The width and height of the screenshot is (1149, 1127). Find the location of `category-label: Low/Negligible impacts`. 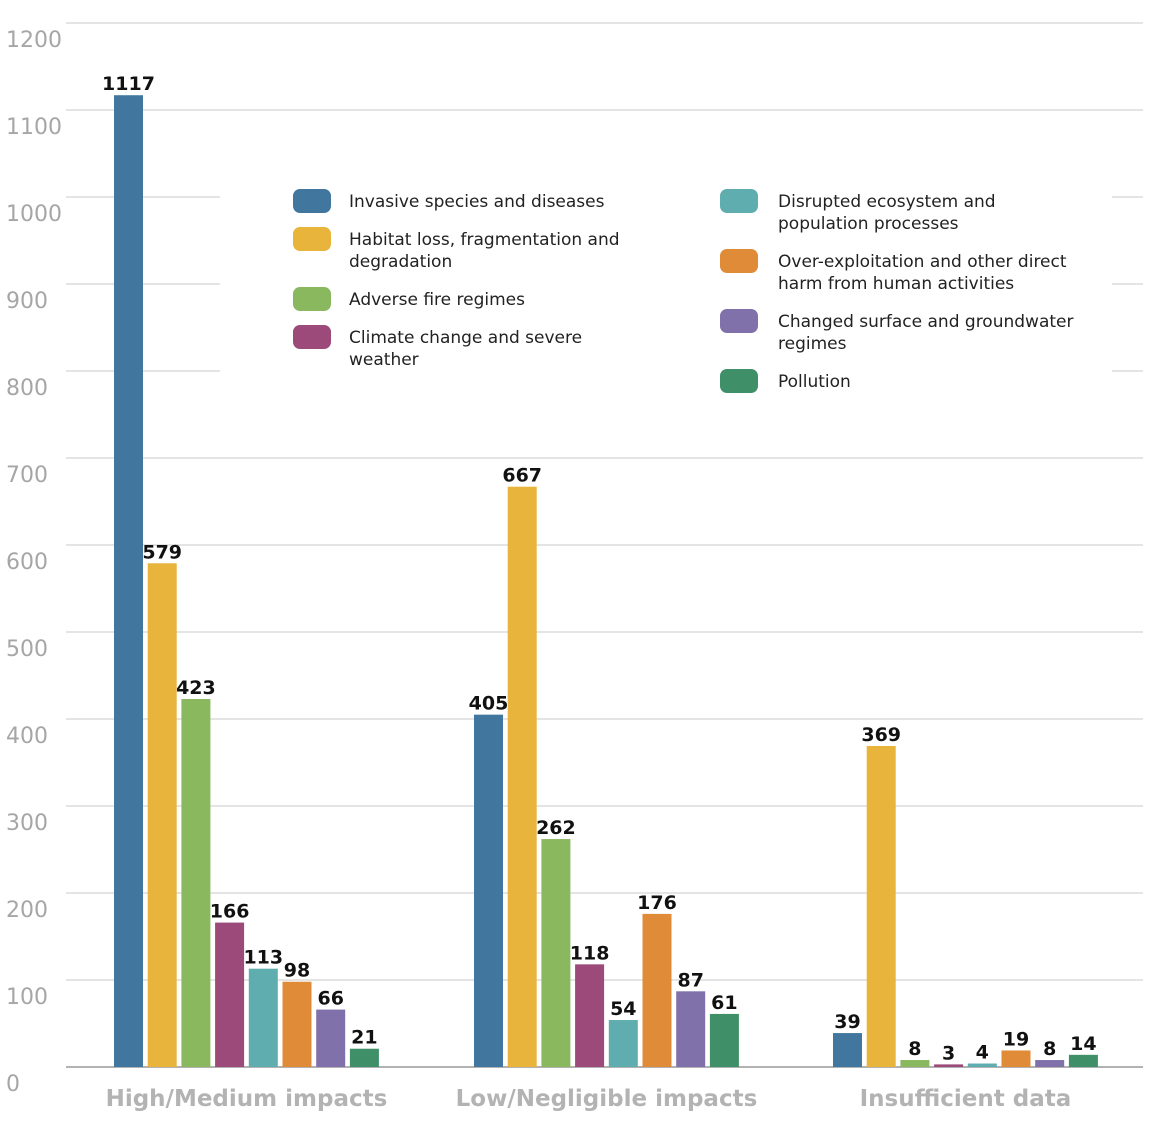

category-label: Low/Negligible impacts is located at coordinates (607, 1099).